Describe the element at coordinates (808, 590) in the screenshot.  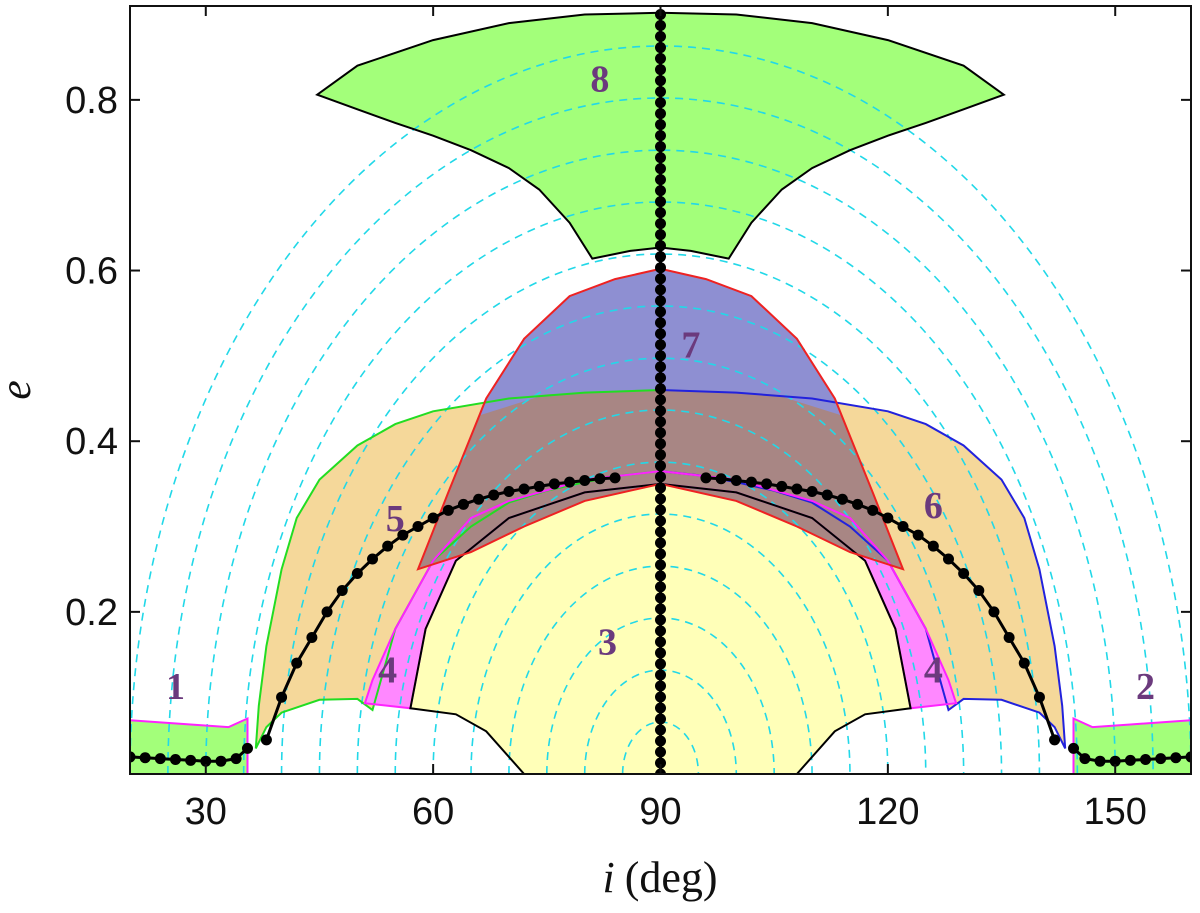
I see `region-4-right-fill` at that location.